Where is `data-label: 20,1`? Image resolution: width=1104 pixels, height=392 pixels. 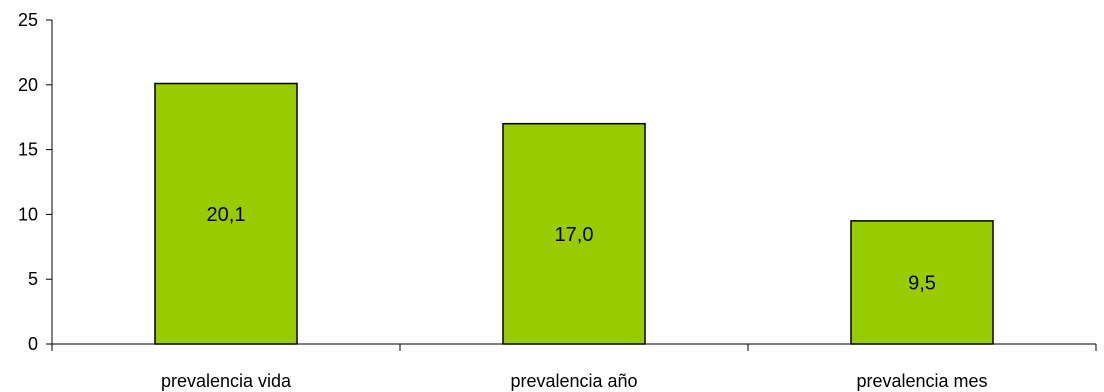 data-label: 20,1 is located at coordinates (226, 215).